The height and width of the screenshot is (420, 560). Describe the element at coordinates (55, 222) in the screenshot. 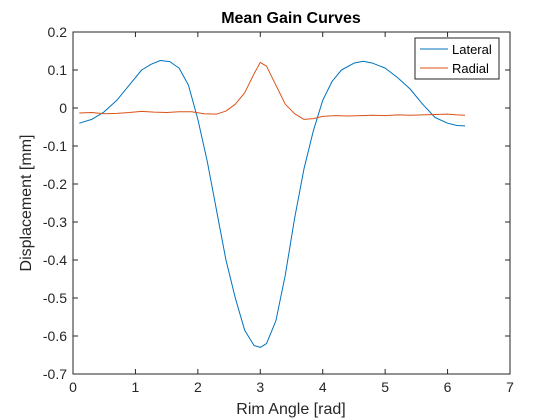

I see `y-tick-label: -0.3` at that location.